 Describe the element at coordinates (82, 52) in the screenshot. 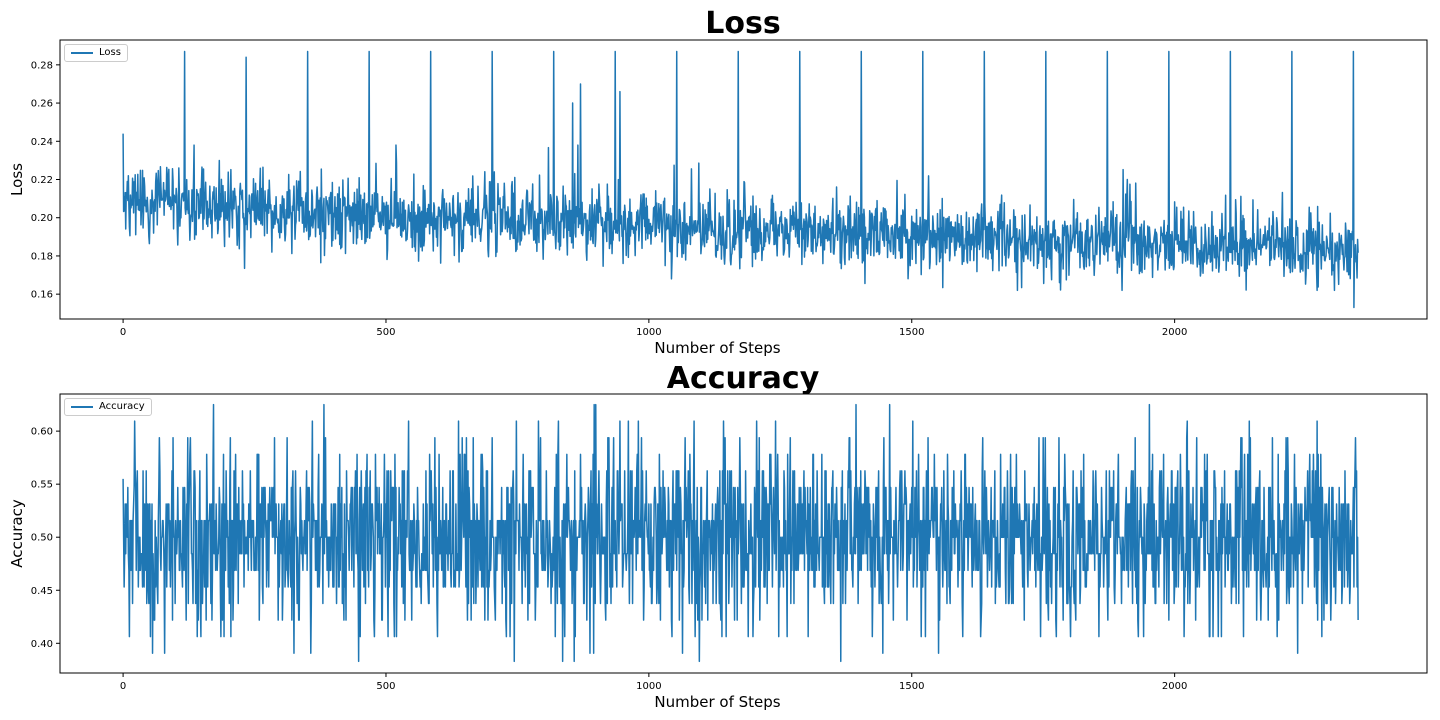

I see `loss-legend-swatch` at that location.